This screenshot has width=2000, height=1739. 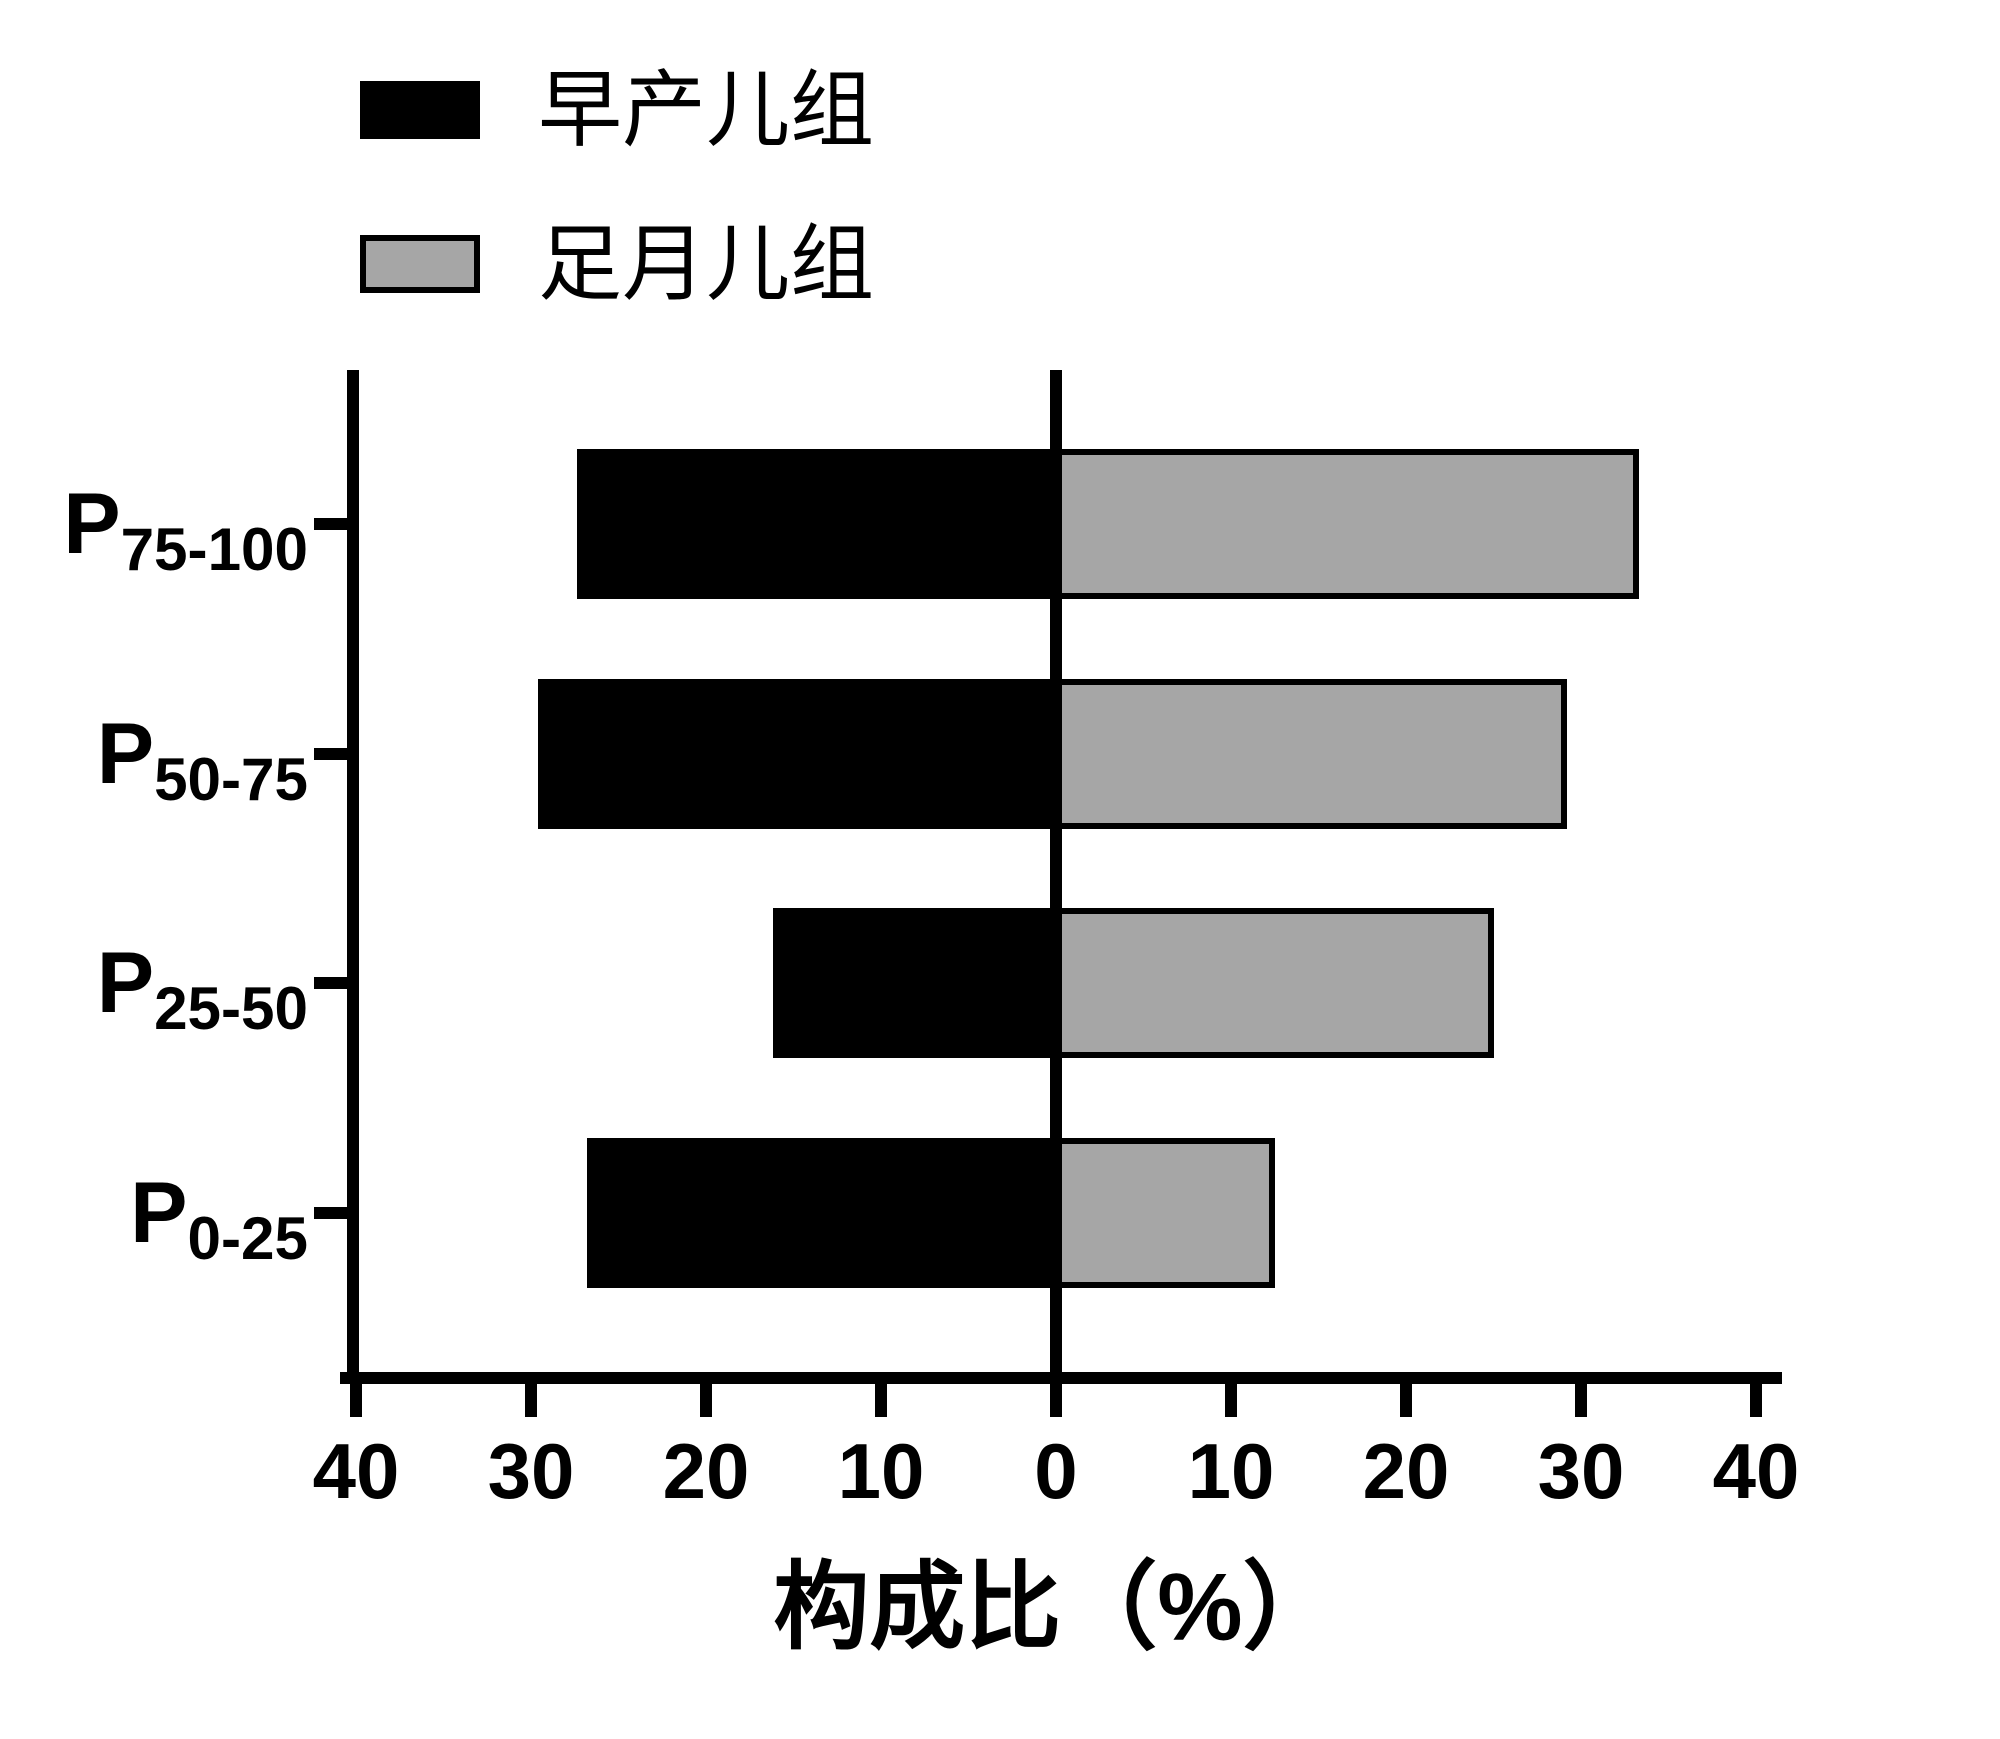 What do you see at coordinates (1056, 1607) in the screenshot?
I see `x-axis-title: 构成比（%）` at bounding box center [1056, 1607].